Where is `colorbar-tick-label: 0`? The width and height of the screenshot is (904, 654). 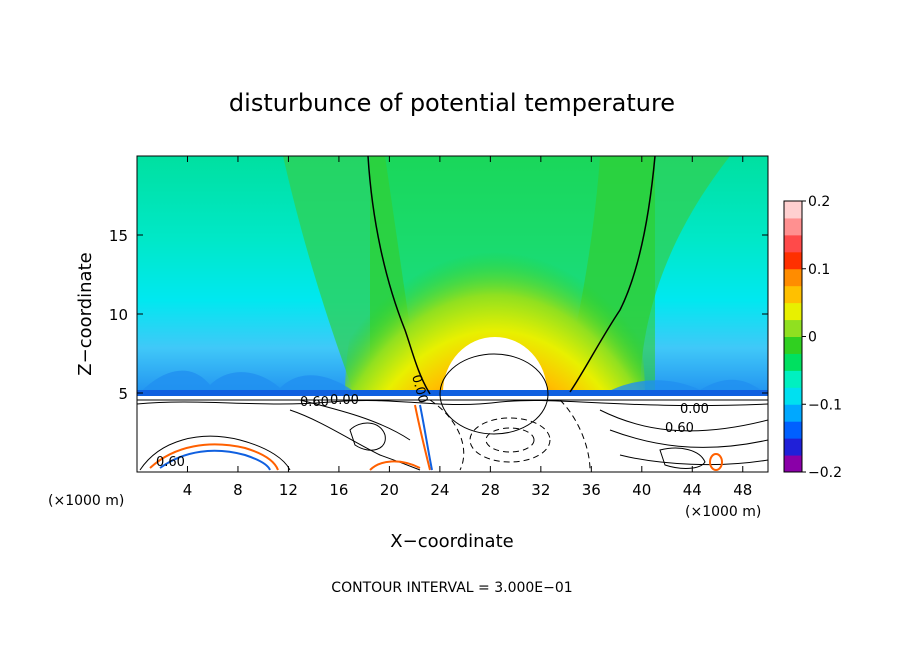
colorbar-tick-label: 0 is located at coordinates (812, 338).